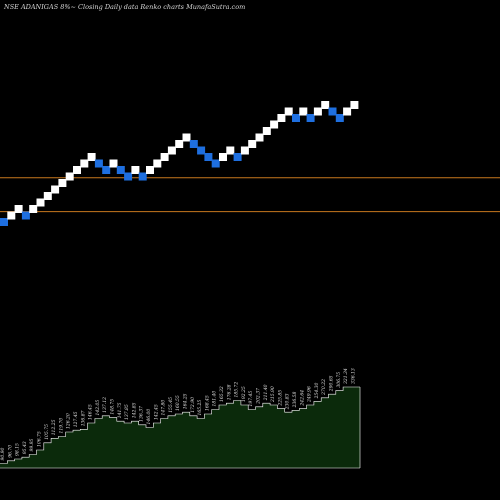 The height and width of the screenshot is (500, 500). What do you see at coordinates (105, 405) in the screenshot?
I see `brick-price-label: 137.12` at bounding box center [105, 405].